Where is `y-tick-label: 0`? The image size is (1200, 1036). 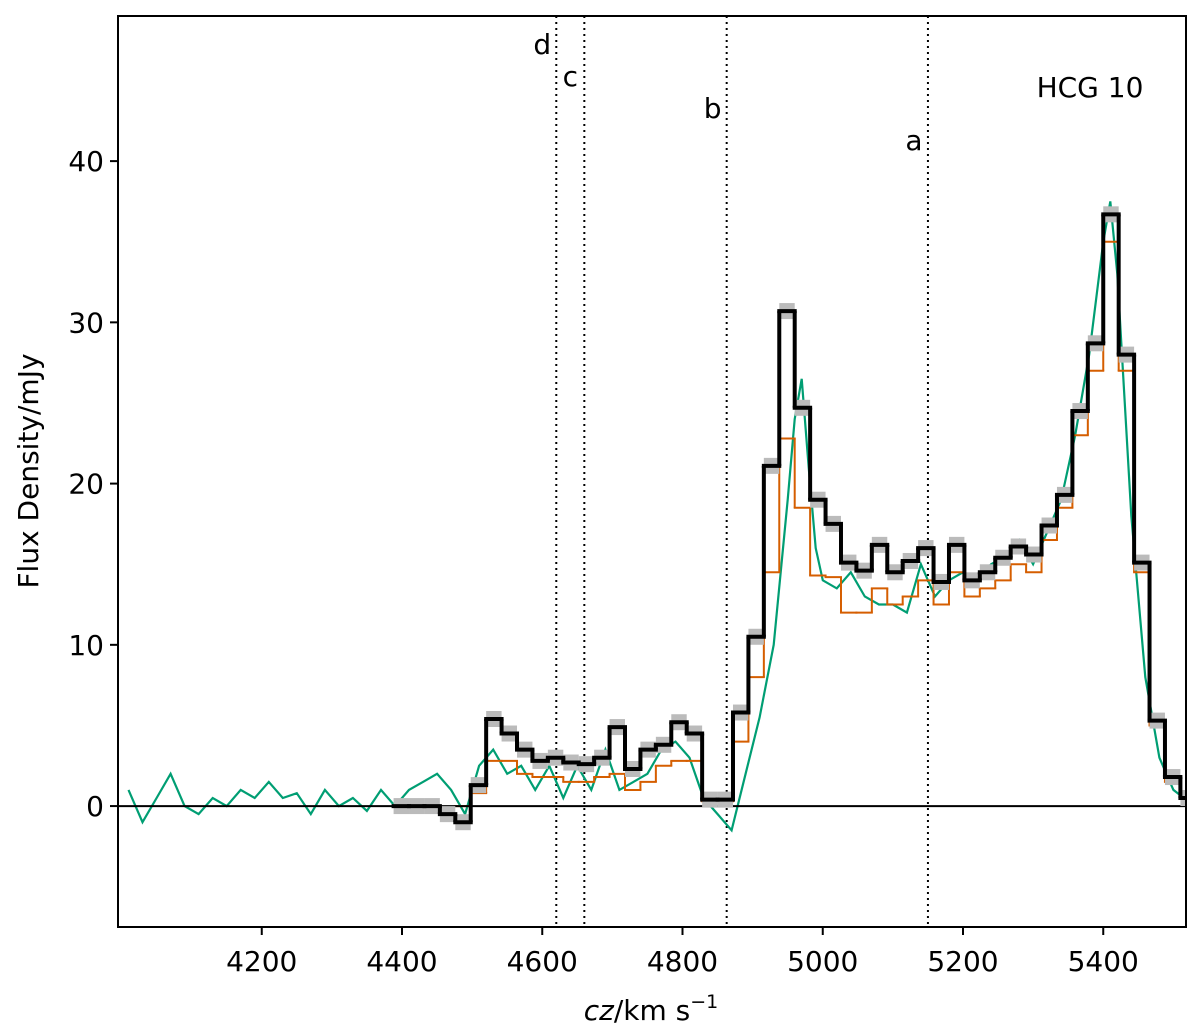 y-tick-label: 0 is located at coordinates (95, 806).